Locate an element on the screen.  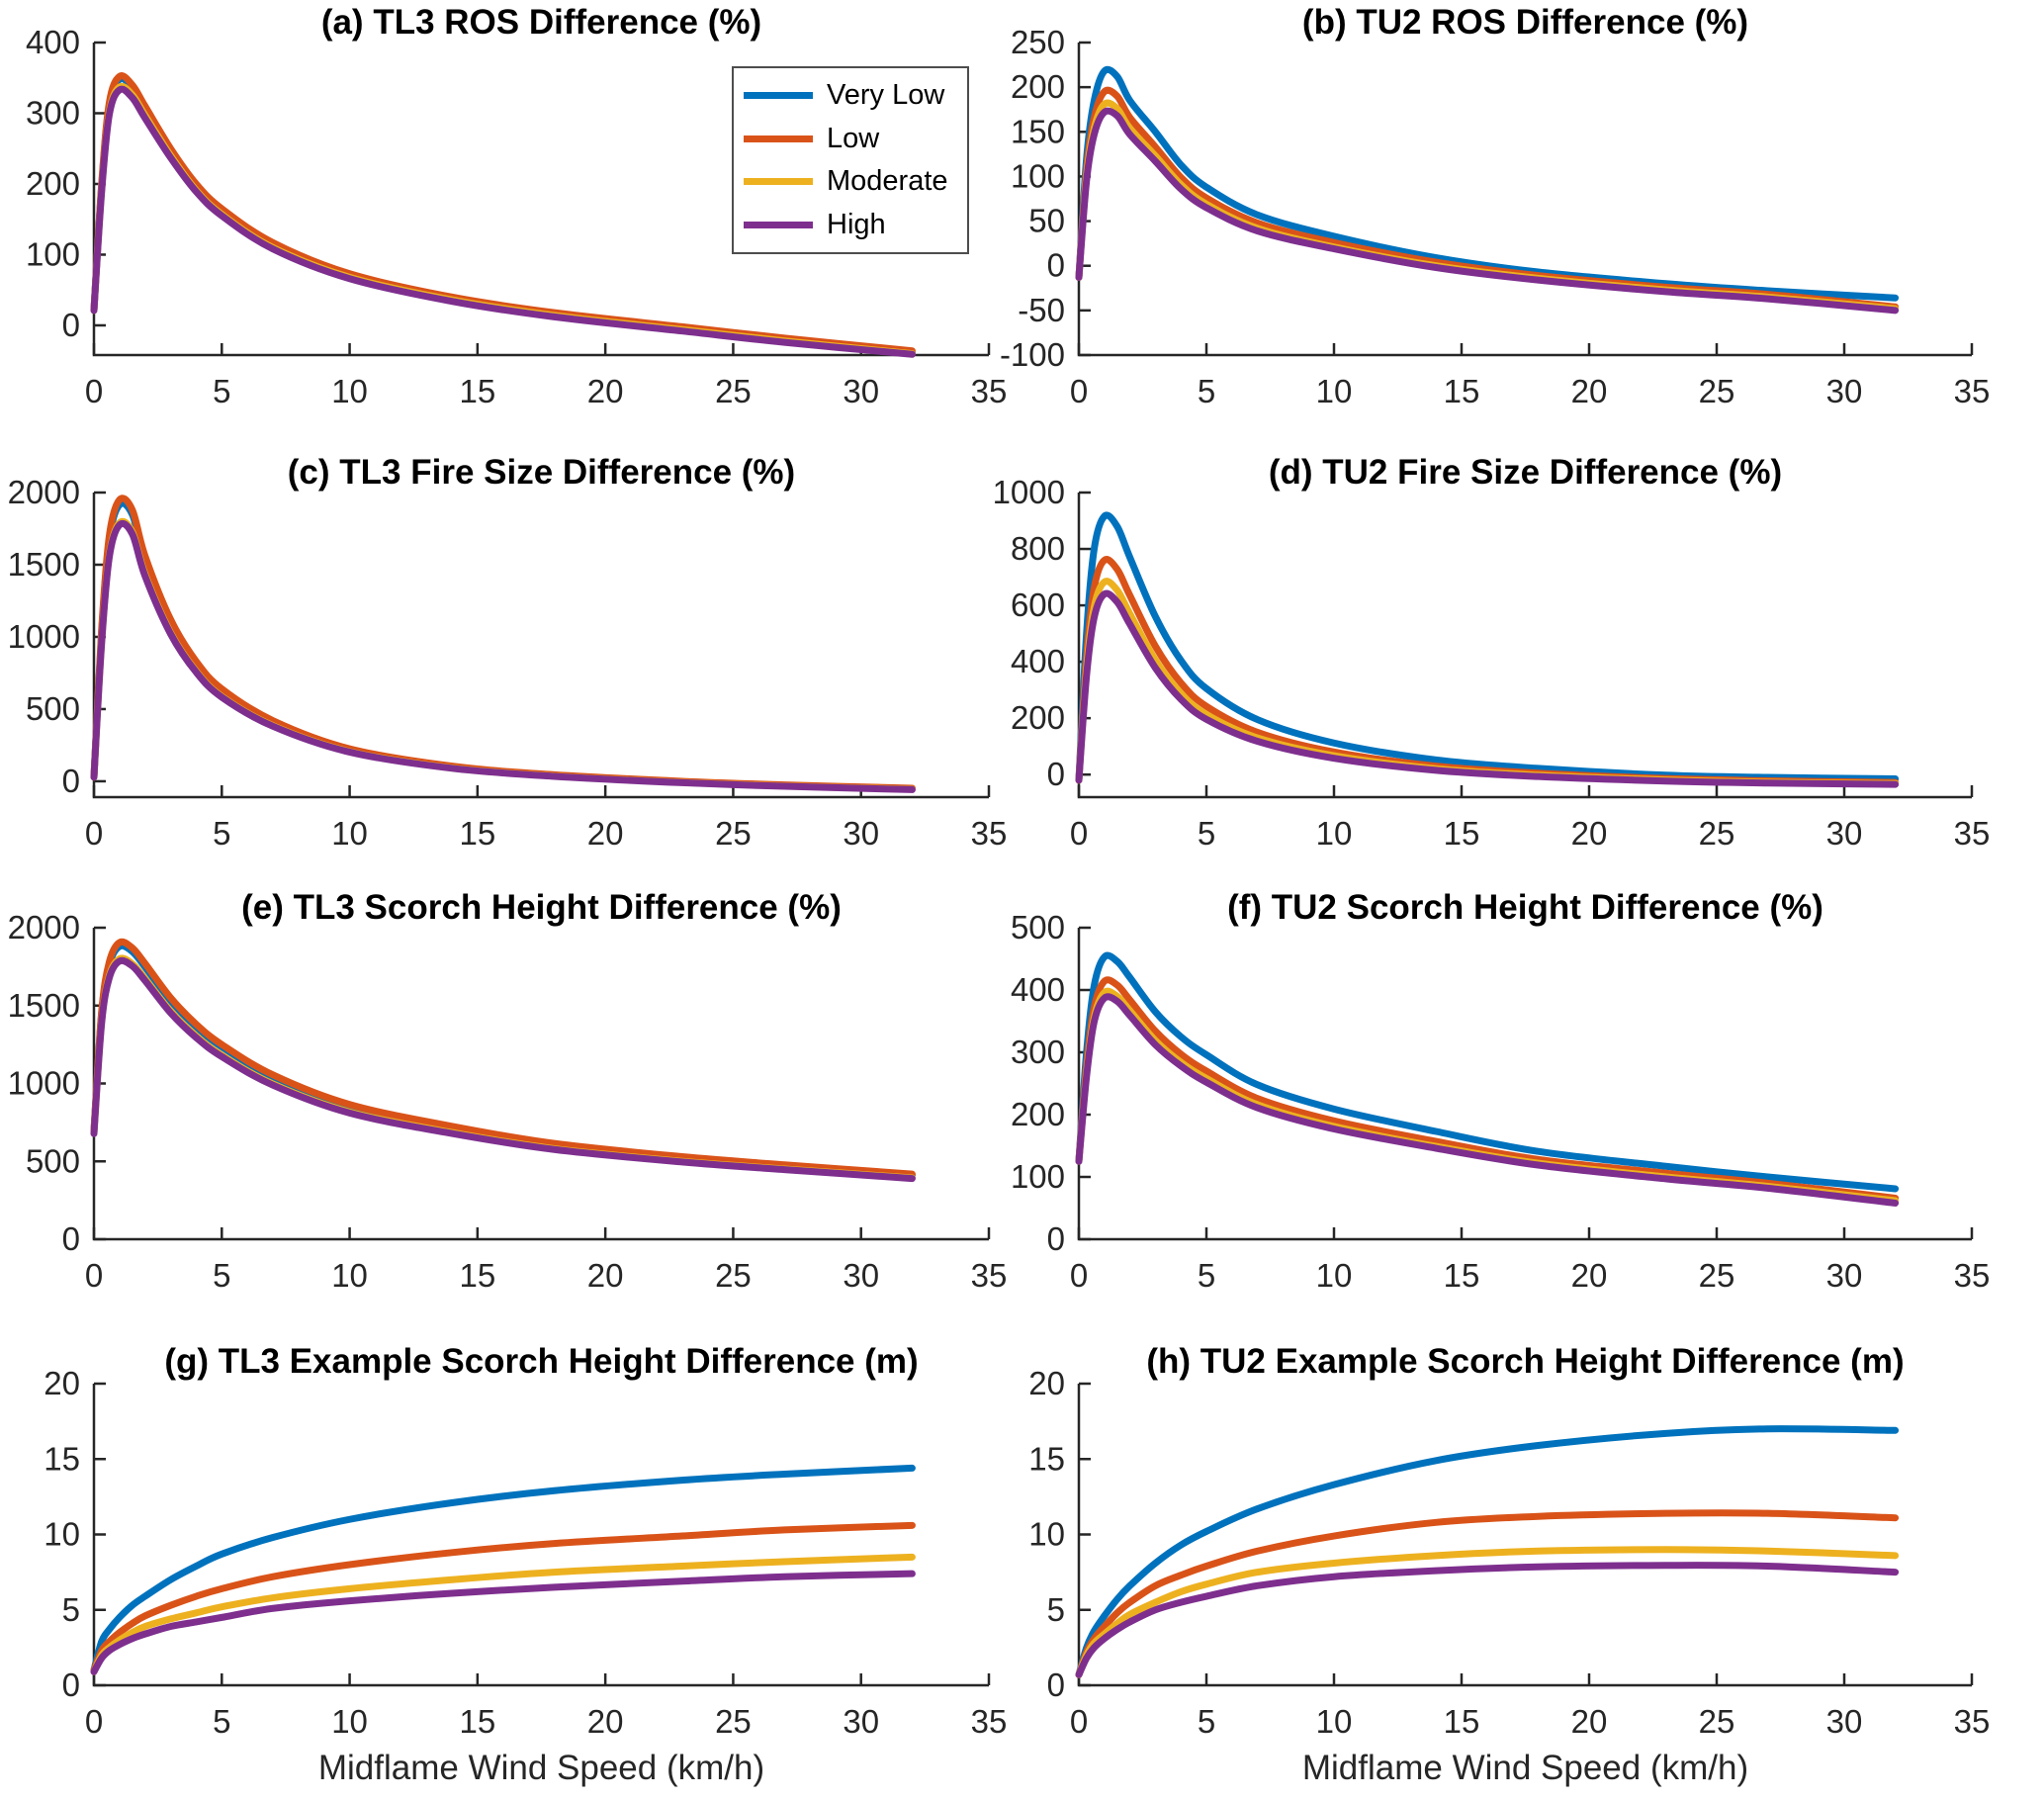
y-tick-label-e: 0 is located at coordinates (71, 1238).